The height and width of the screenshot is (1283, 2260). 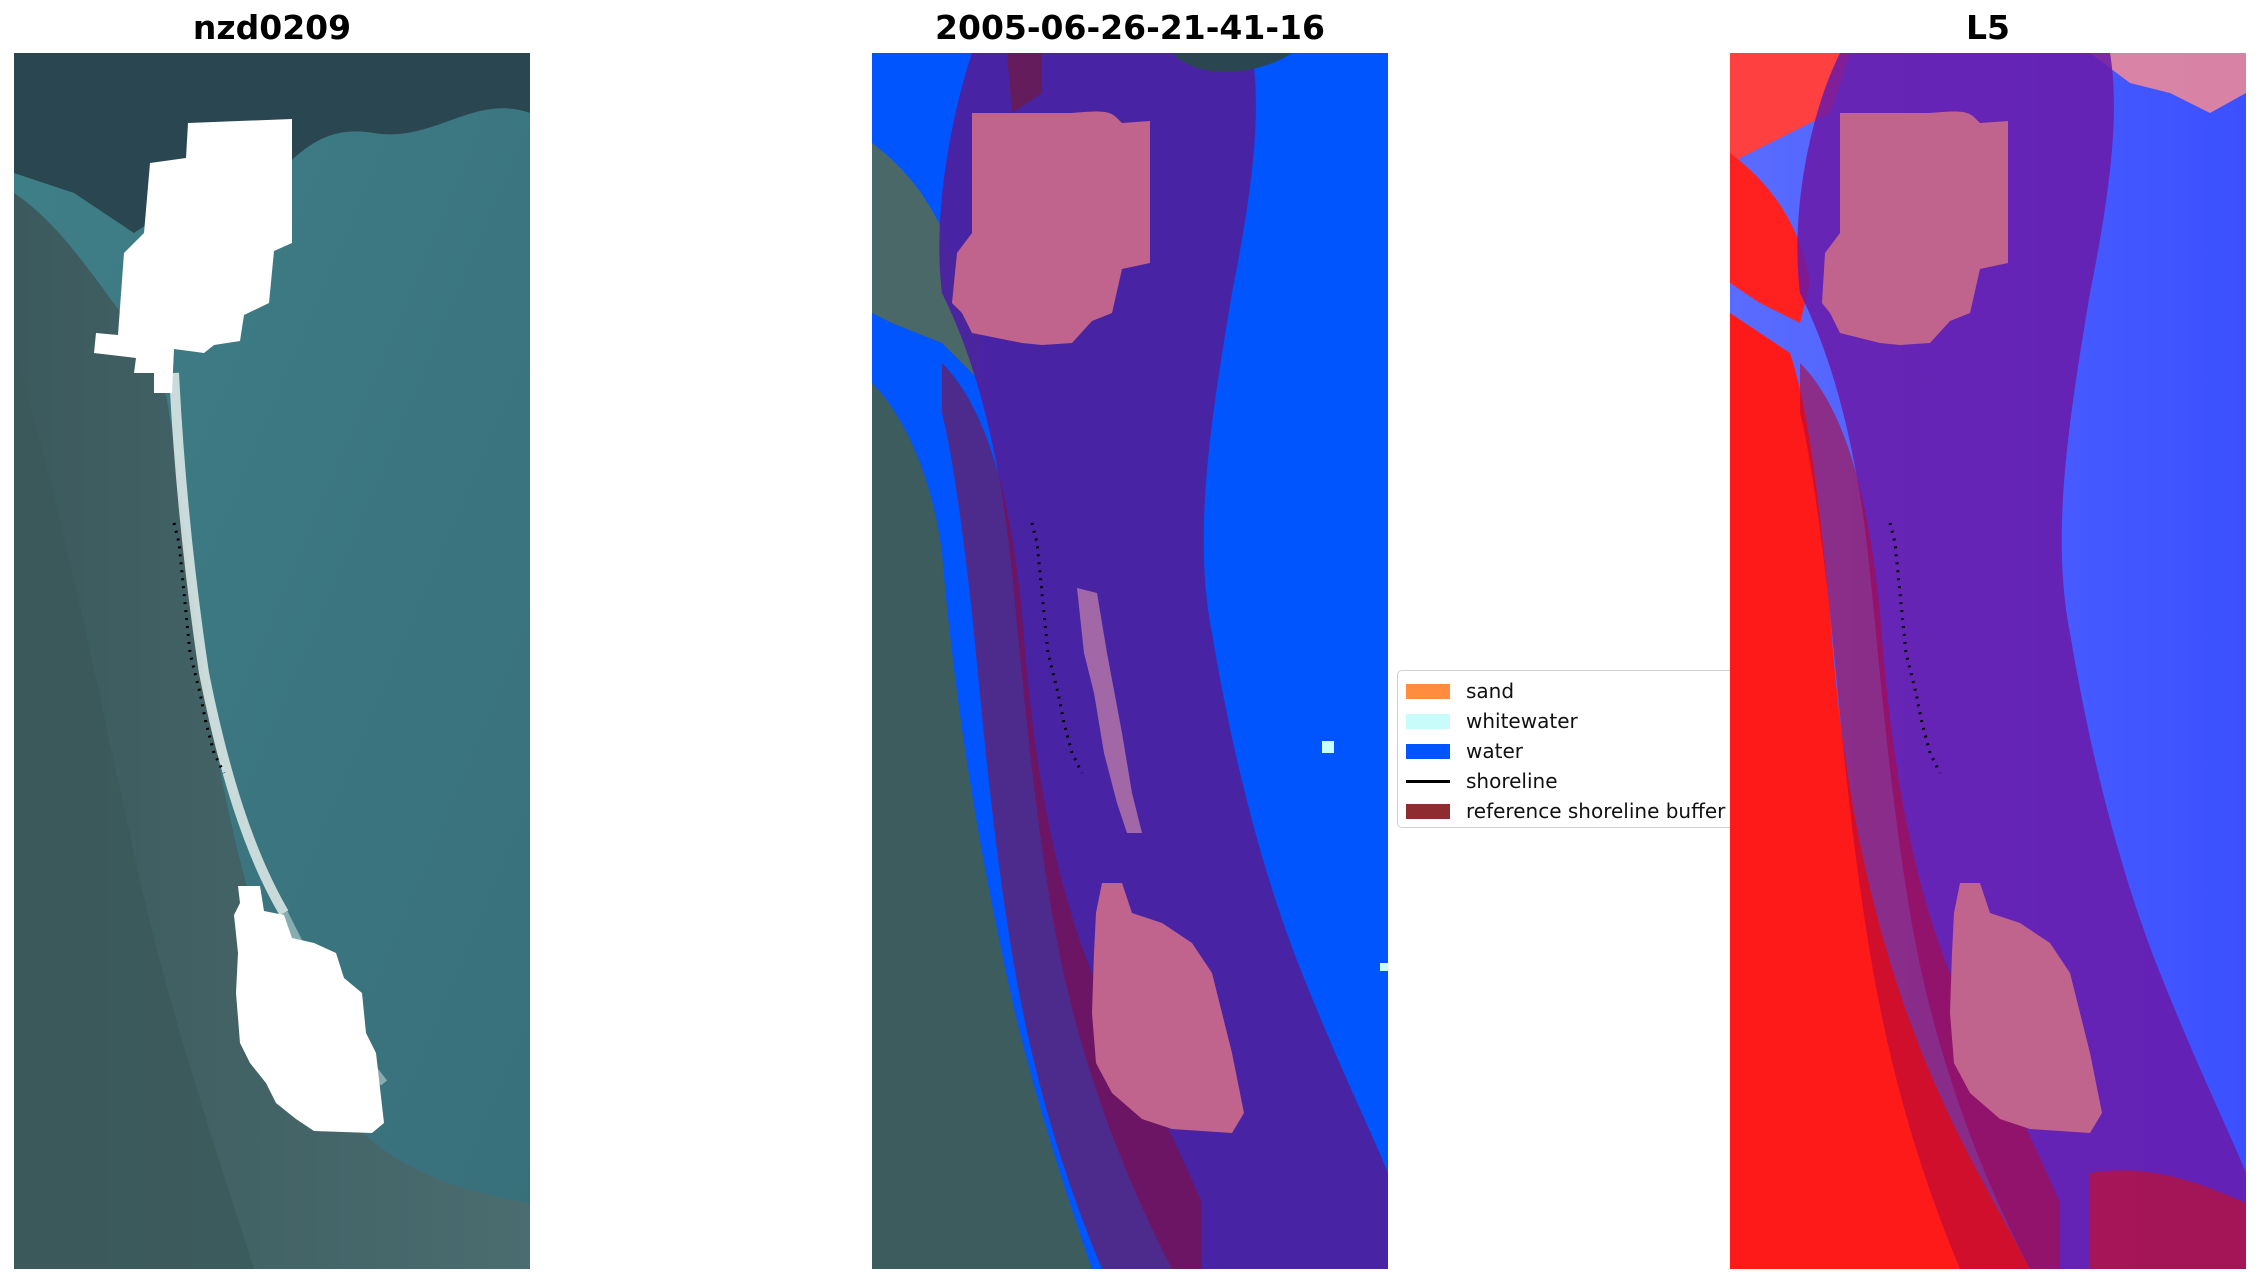 I want to click on positive-index-north, so click(x=1770, y=238).